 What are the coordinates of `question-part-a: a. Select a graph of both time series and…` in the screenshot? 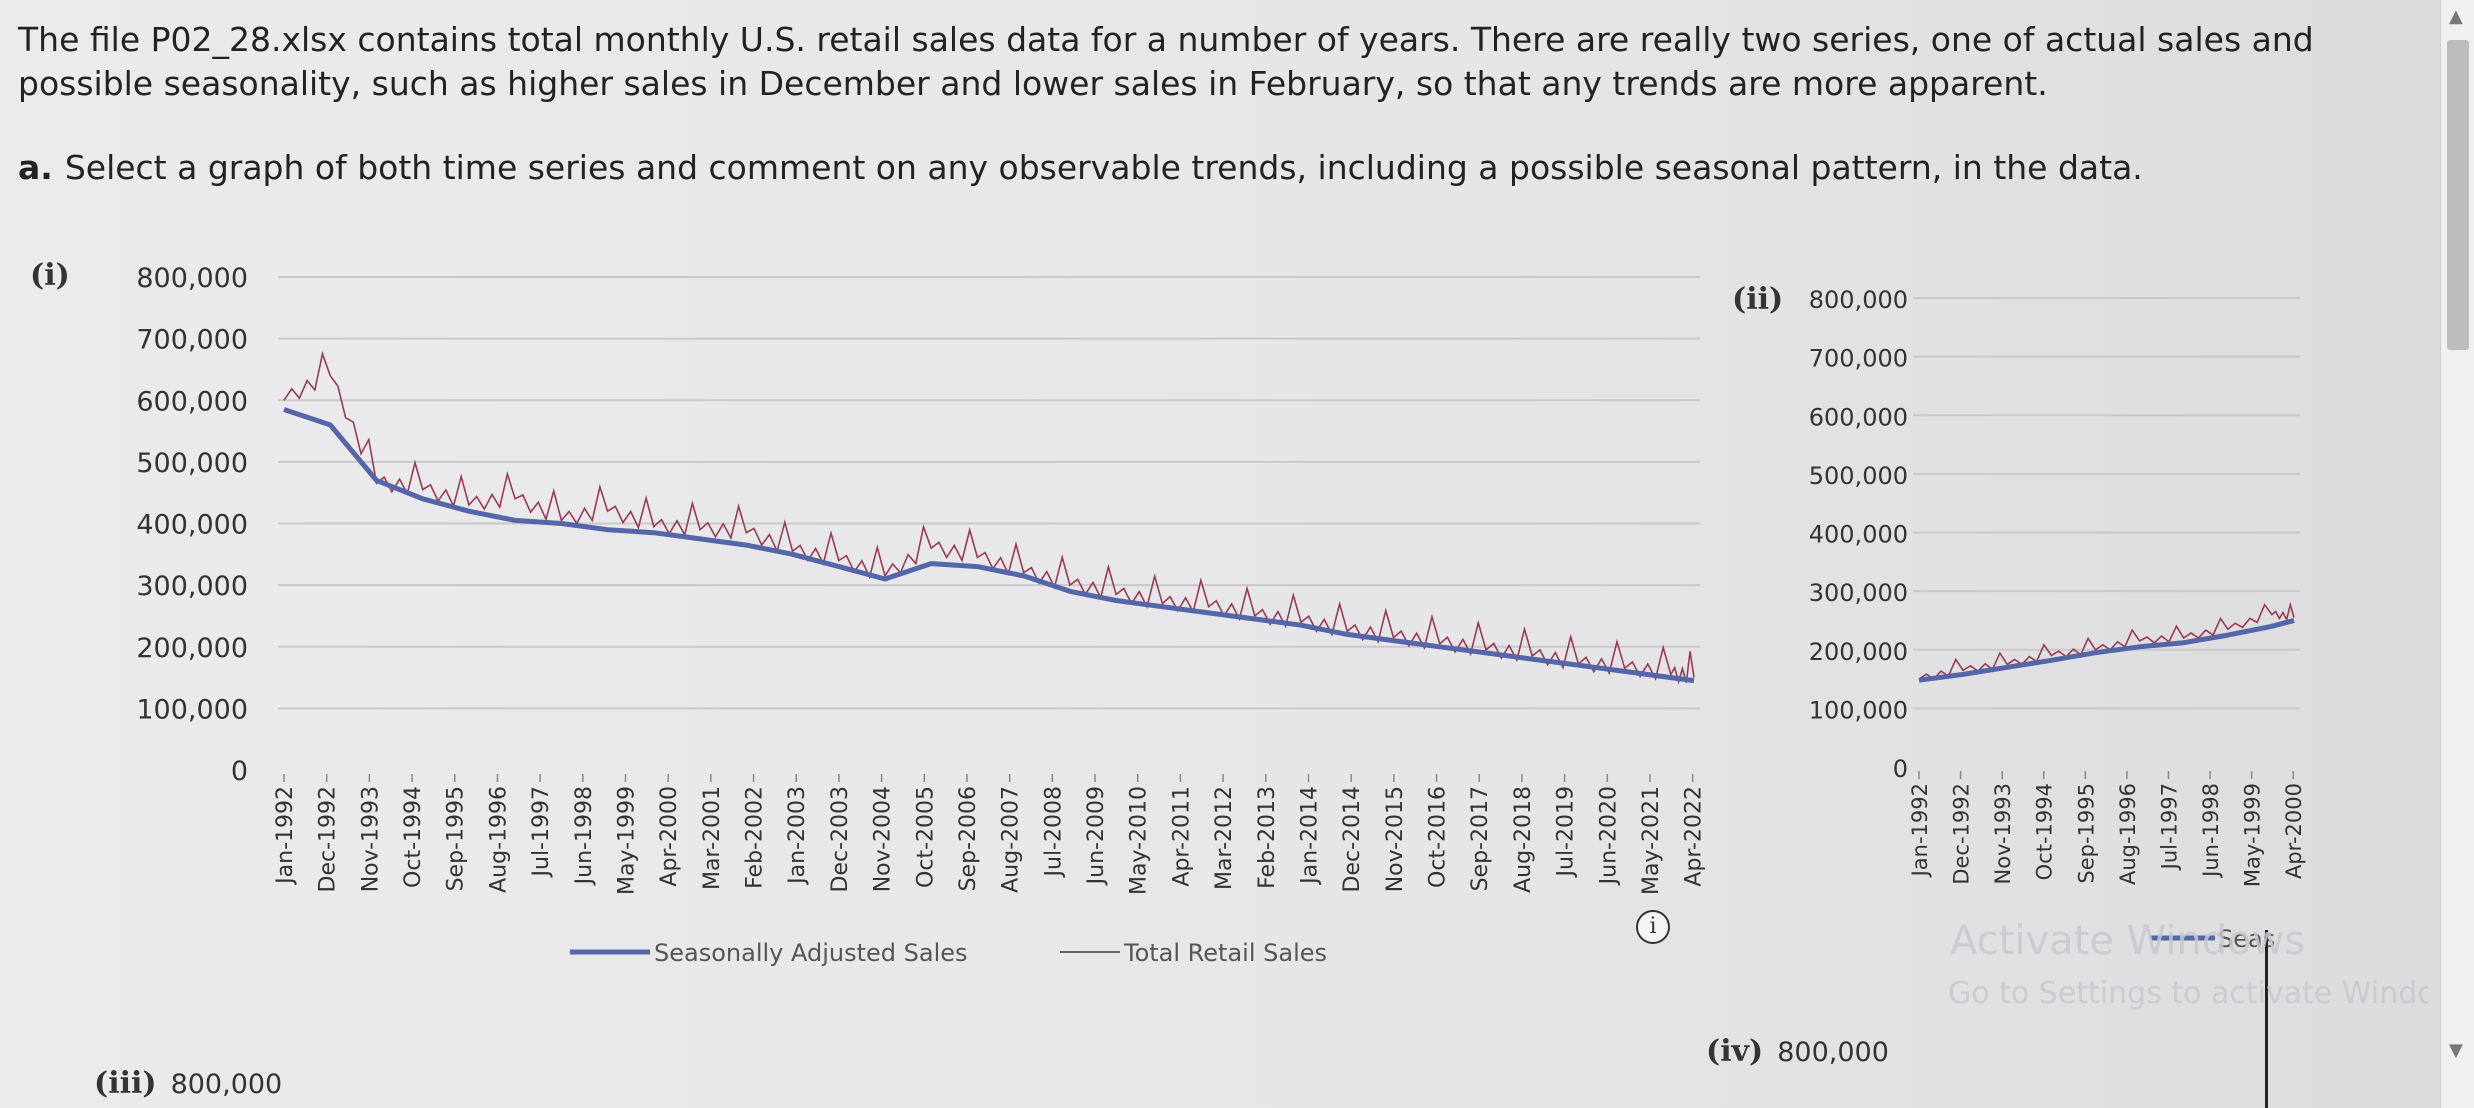 It's located at (1080, 167).